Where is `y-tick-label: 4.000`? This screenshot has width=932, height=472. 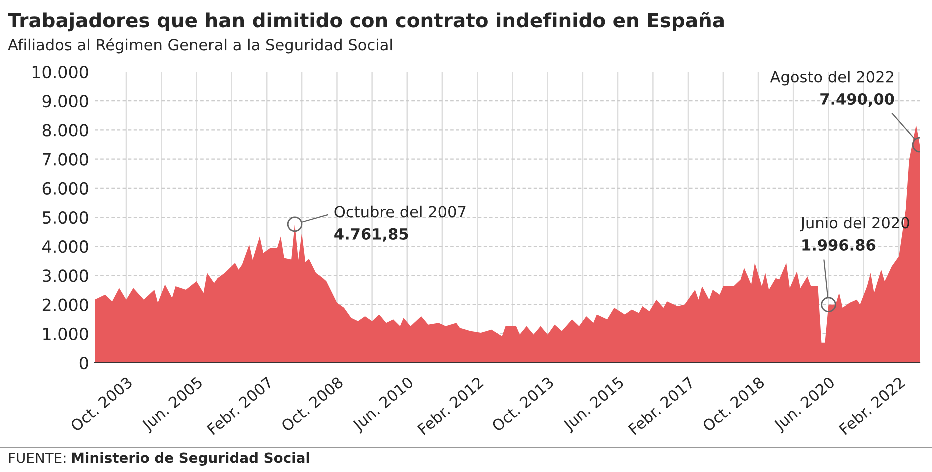
y-tick-label: 4.000 is located at coordinates (65, 247).